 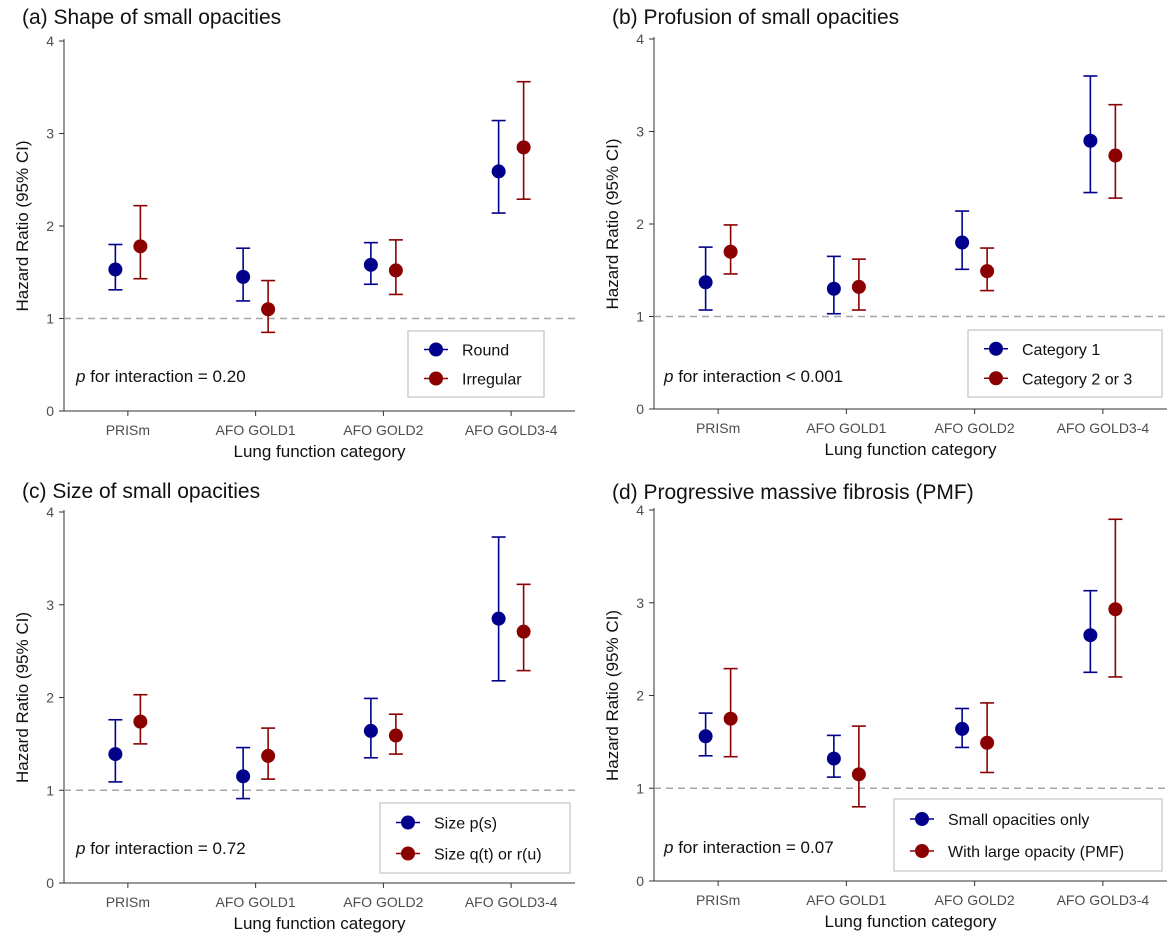 I want to click on p-interaction-text: p for interaction = 0.72, so click(x=160, y=848).